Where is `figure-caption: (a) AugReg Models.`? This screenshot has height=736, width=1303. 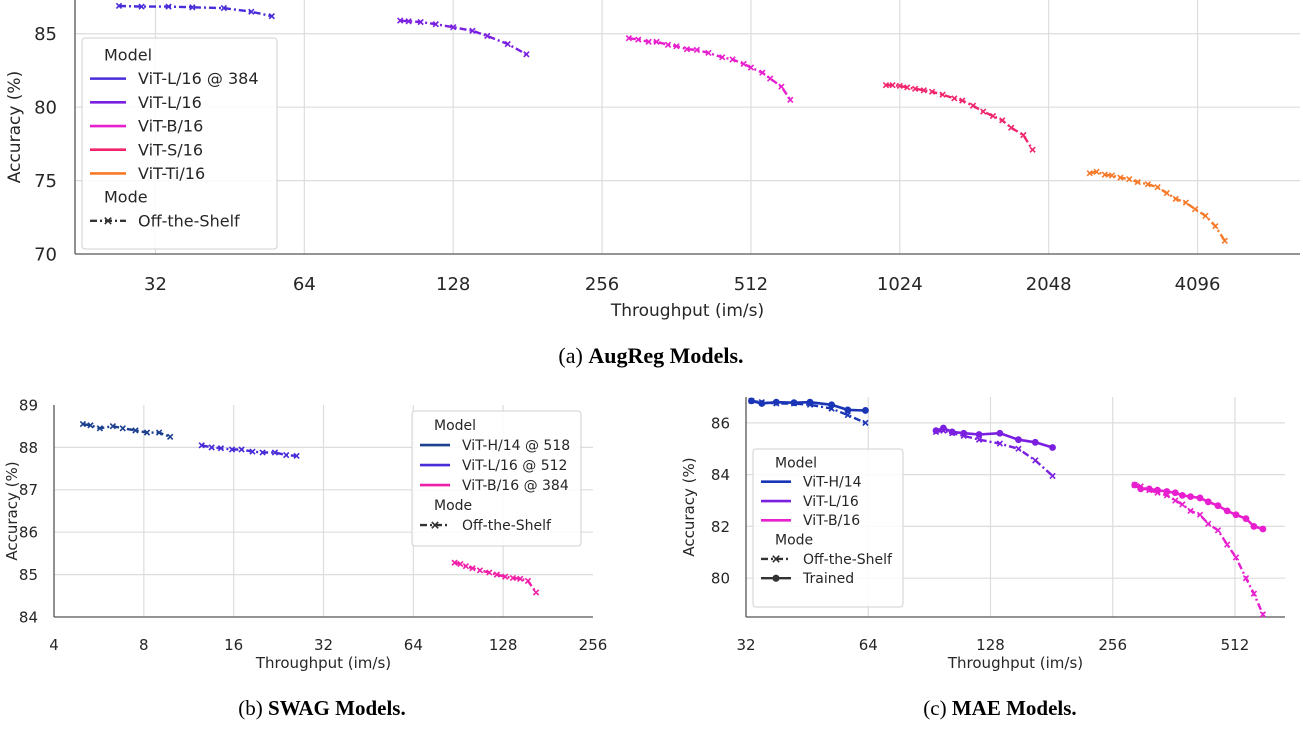 figure-caption: (a) AugReg Models. is located at coordinates (650, 355).